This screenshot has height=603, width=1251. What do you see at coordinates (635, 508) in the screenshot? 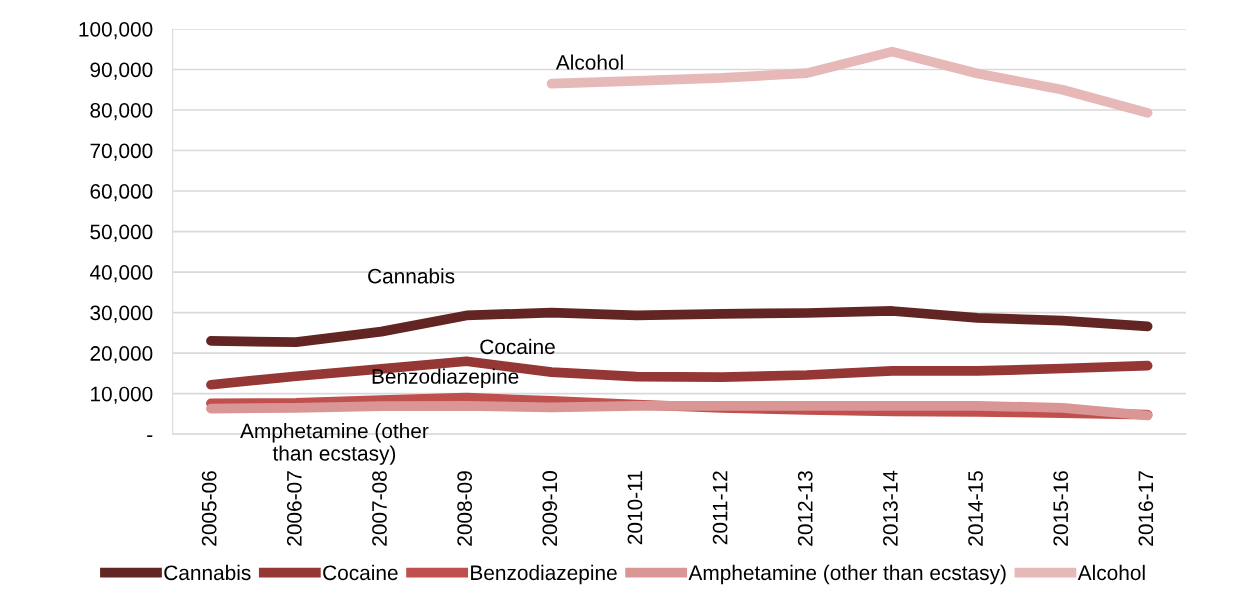
I see `x-tick-label: 2010-11` at bounding box center [635, 508].